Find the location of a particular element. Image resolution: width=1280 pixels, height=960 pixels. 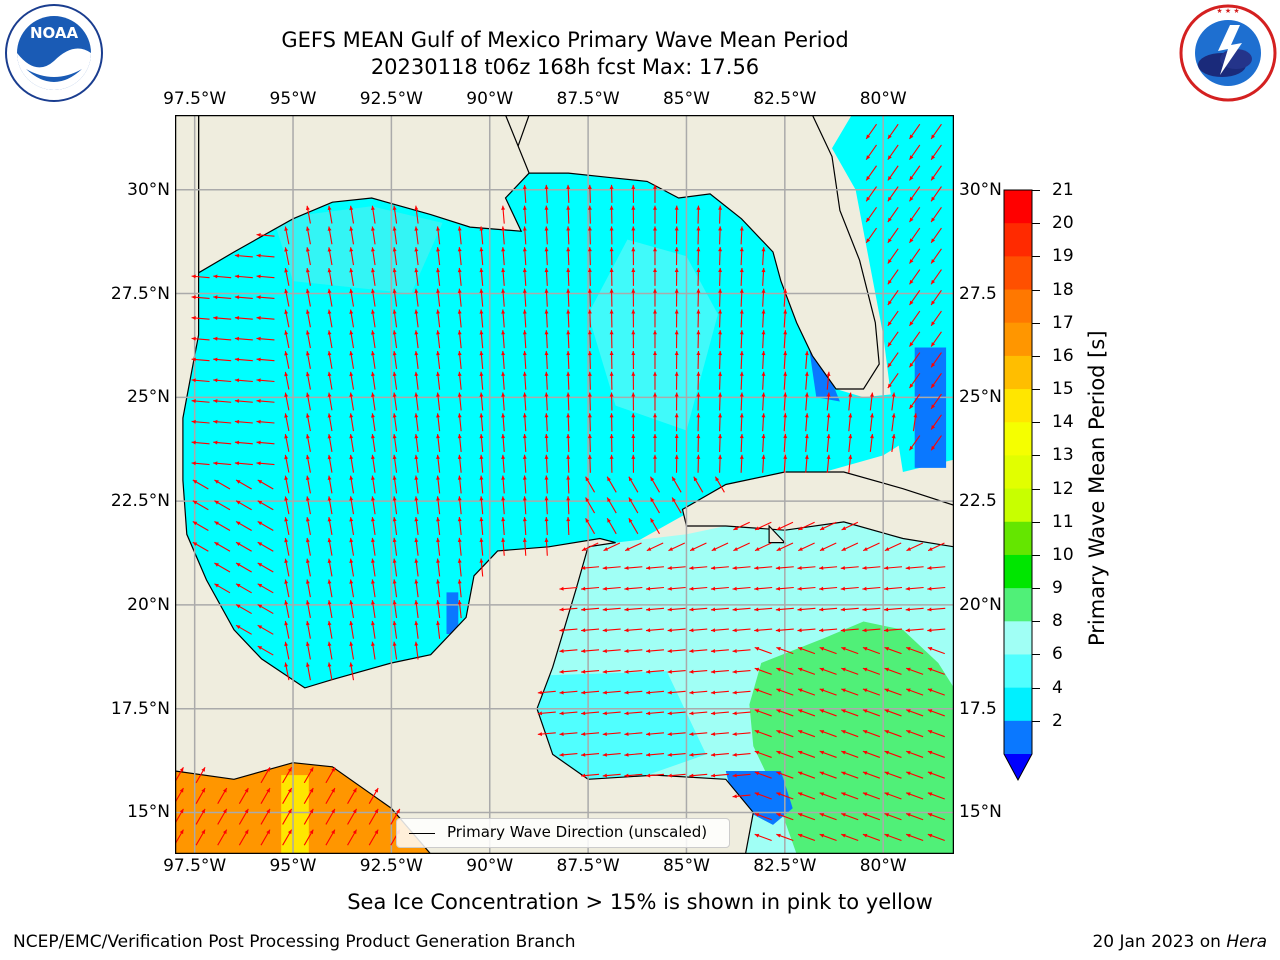

lon-tick-top: 85°W is located at coordinates (686, 99).